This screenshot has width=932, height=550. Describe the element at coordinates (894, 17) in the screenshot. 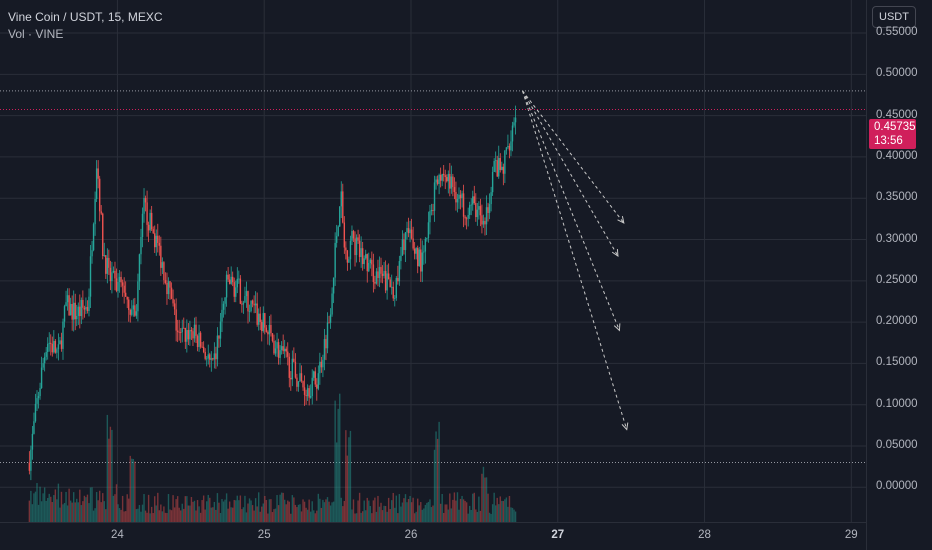

I see `currency-button: USDT` at that location.